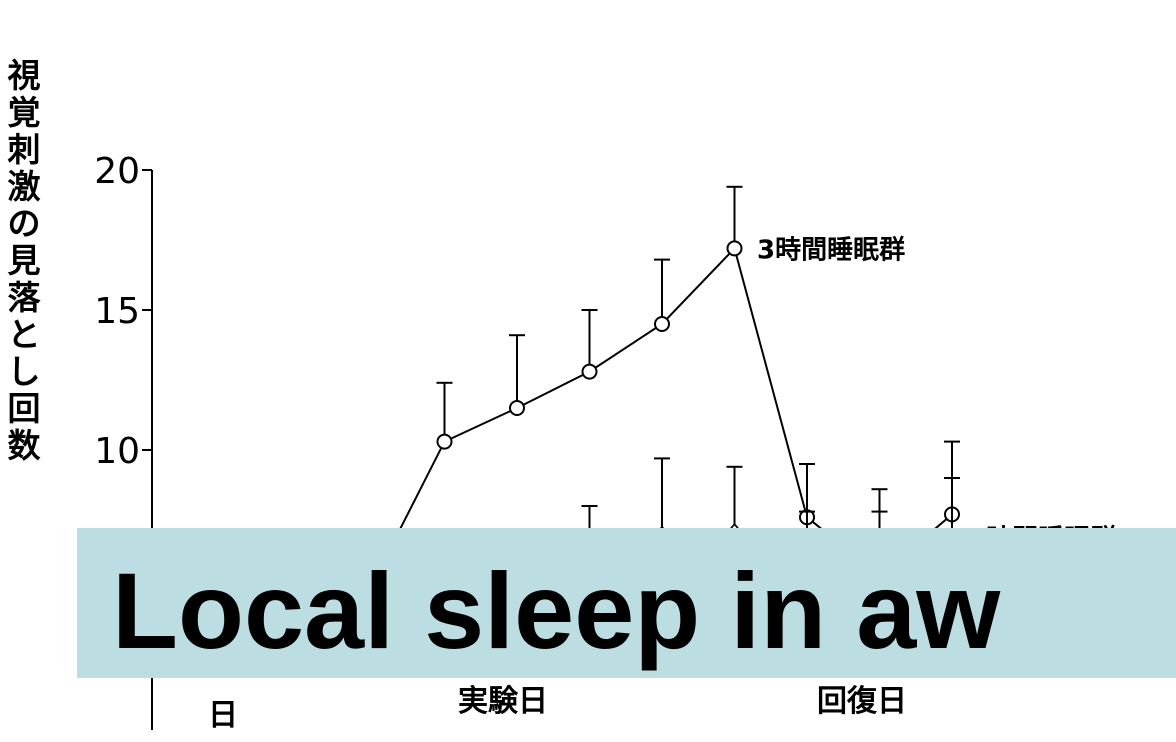 The height and width of the screenshot is (742, 1176). I want to click on y-axis-label-char: 刺, so click(24, 149).